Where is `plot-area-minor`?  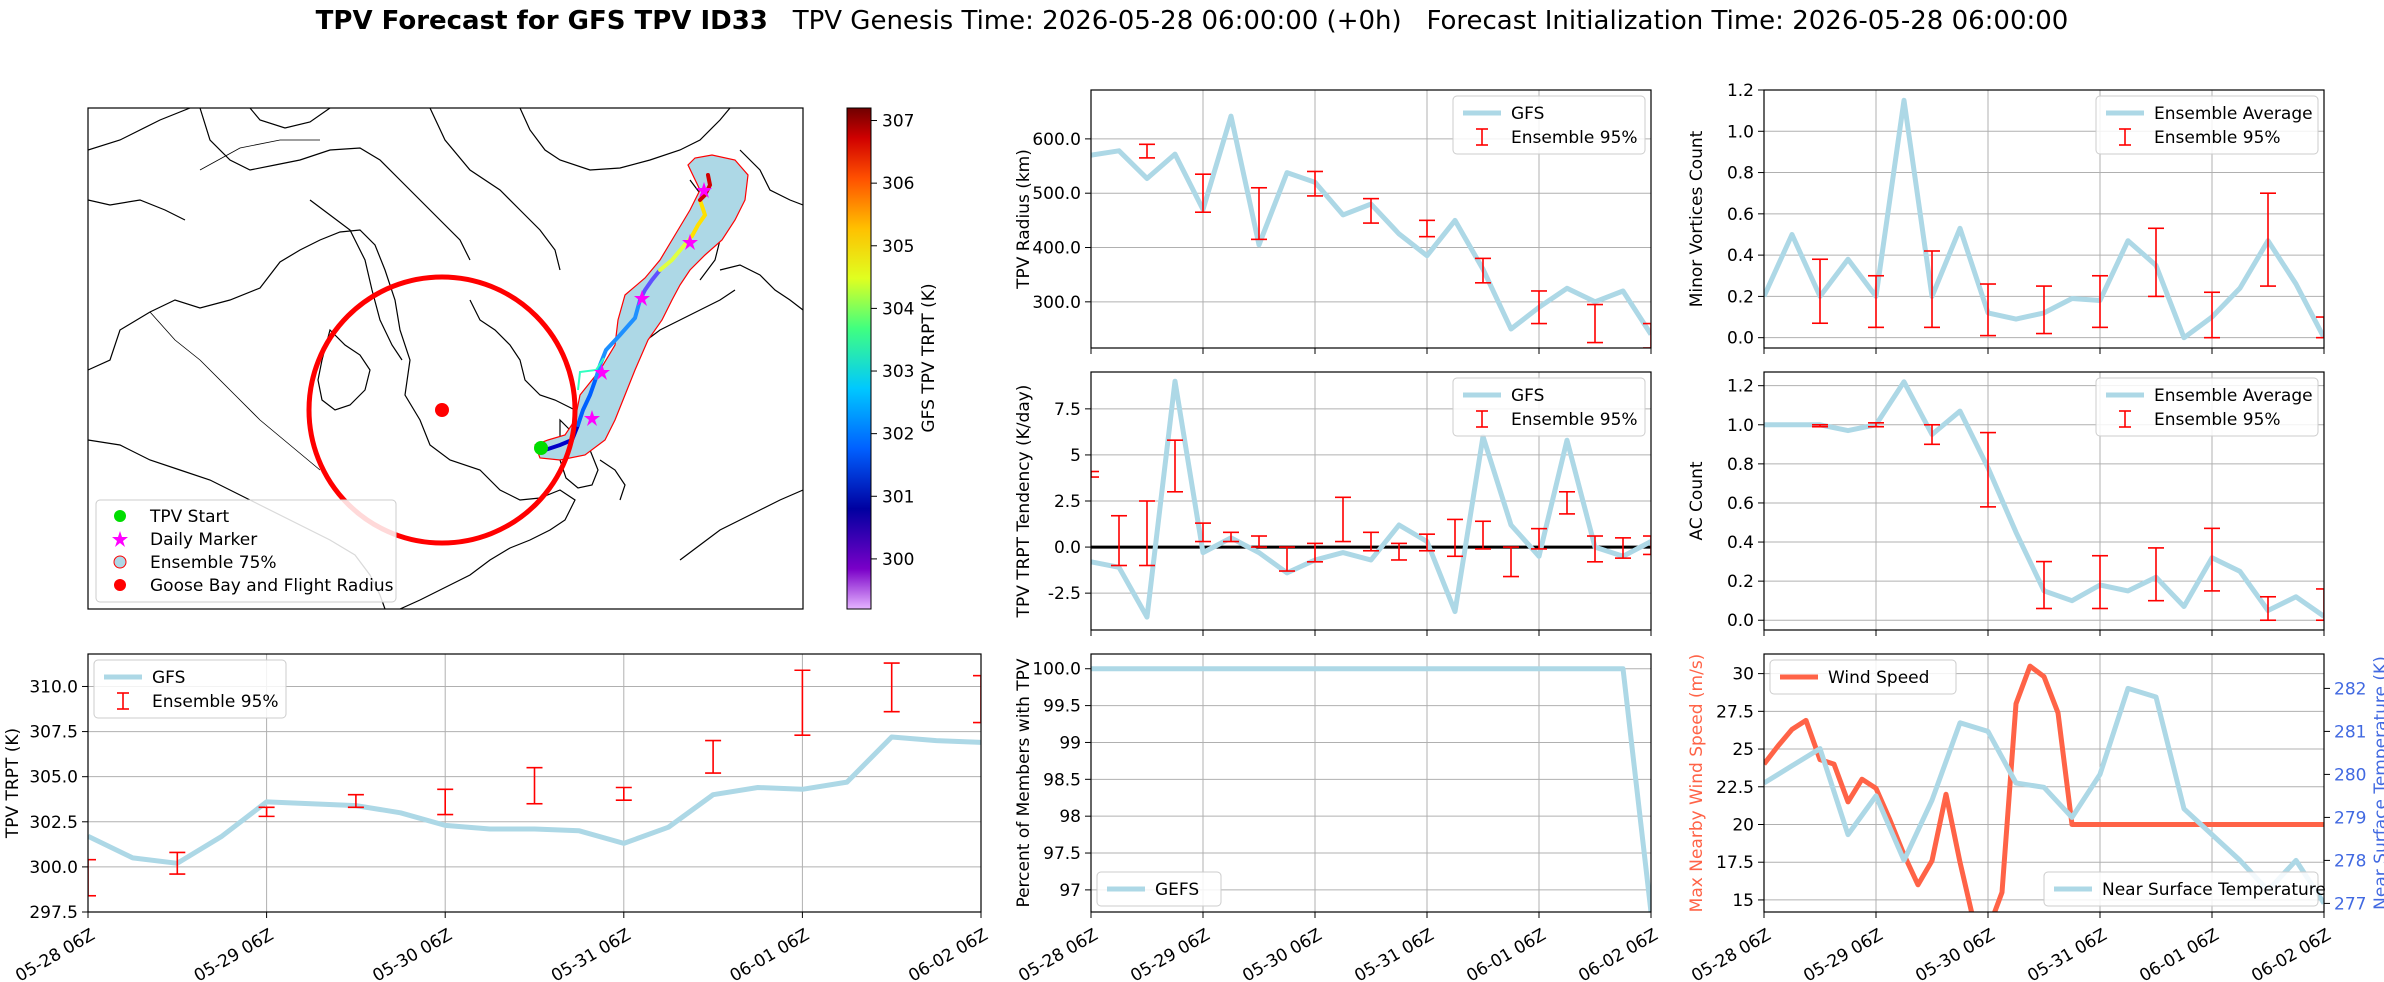
plot-area-minor is located at coordinates (2044, 219).